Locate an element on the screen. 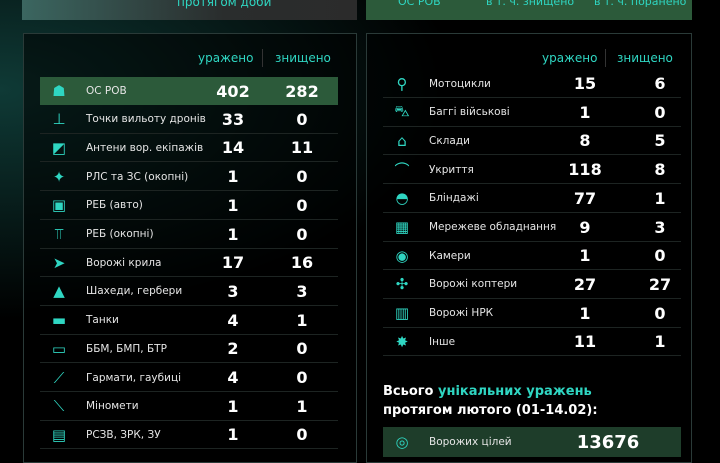 The height and width of the screenshot is (463, 720). hit-value: 27 is located at coordinates (585, 284).